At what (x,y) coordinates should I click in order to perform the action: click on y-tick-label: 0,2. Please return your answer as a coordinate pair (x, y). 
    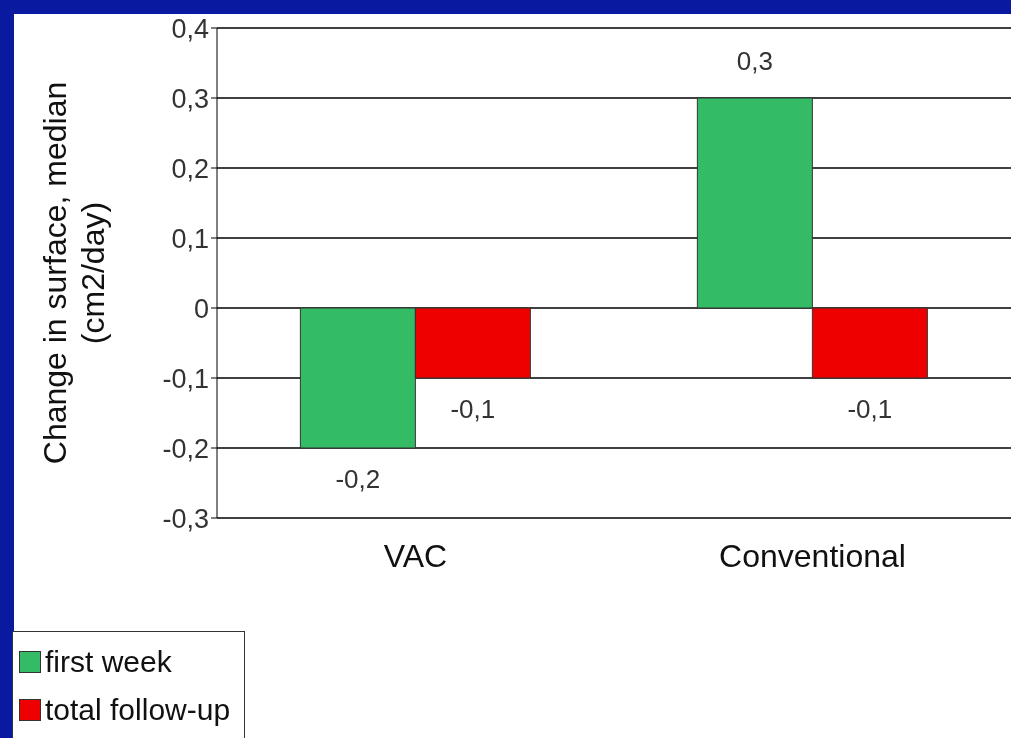
    Looking at the image, I should click on (190, 168).